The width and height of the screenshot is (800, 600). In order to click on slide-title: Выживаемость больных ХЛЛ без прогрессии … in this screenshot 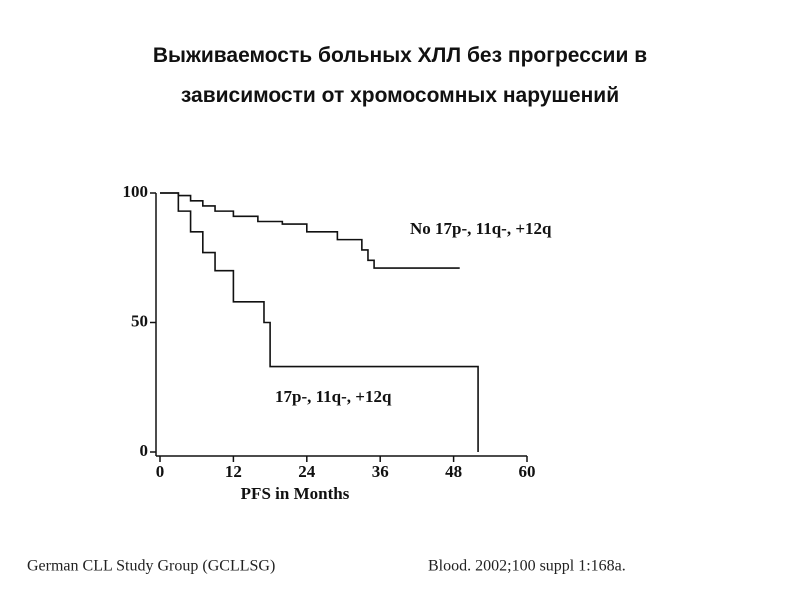, I will do `click(400, 75)`.